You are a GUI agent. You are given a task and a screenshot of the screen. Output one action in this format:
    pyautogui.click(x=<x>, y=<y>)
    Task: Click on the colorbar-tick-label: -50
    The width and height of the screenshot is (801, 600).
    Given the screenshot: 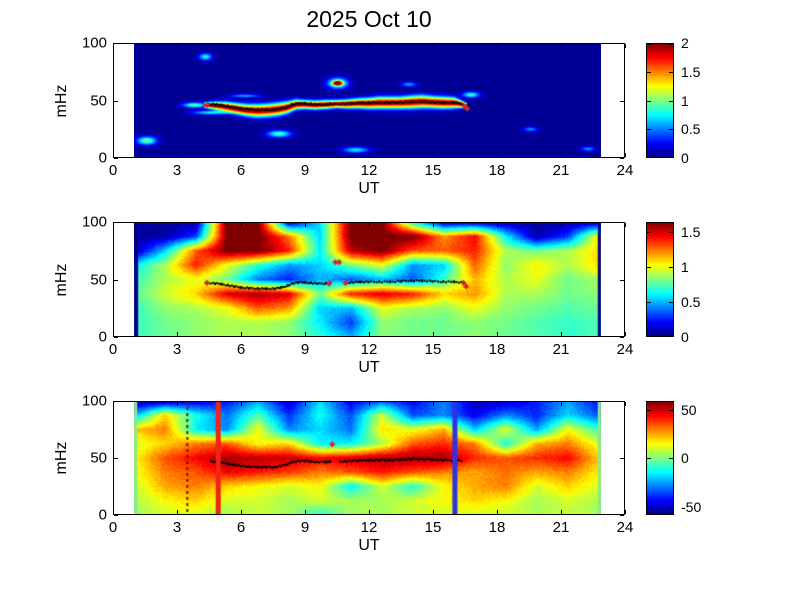 What is the action you would take?
    pyautogui.click(x=691, y=507)
    